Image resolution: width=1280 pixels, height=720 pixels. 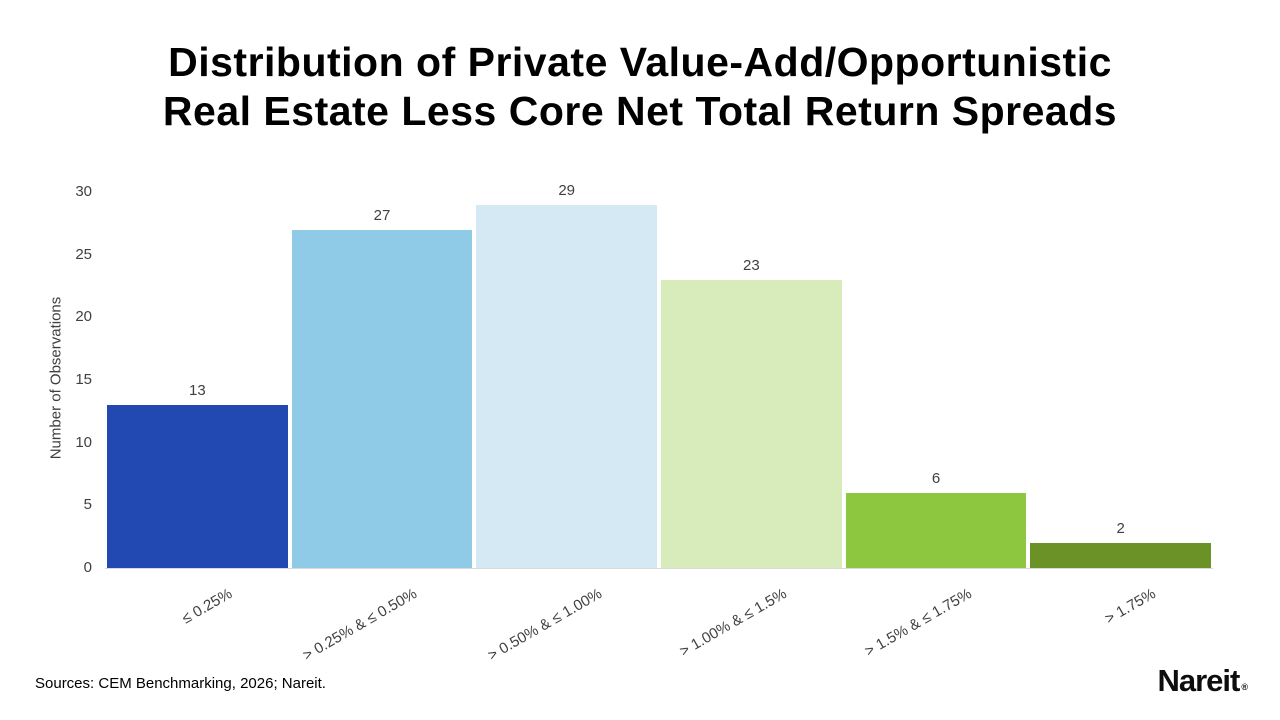 What do you see at coordinates (566, 190) in the screenshot?
I see `bar-value-label: 29` at bounding box center [566, 190].